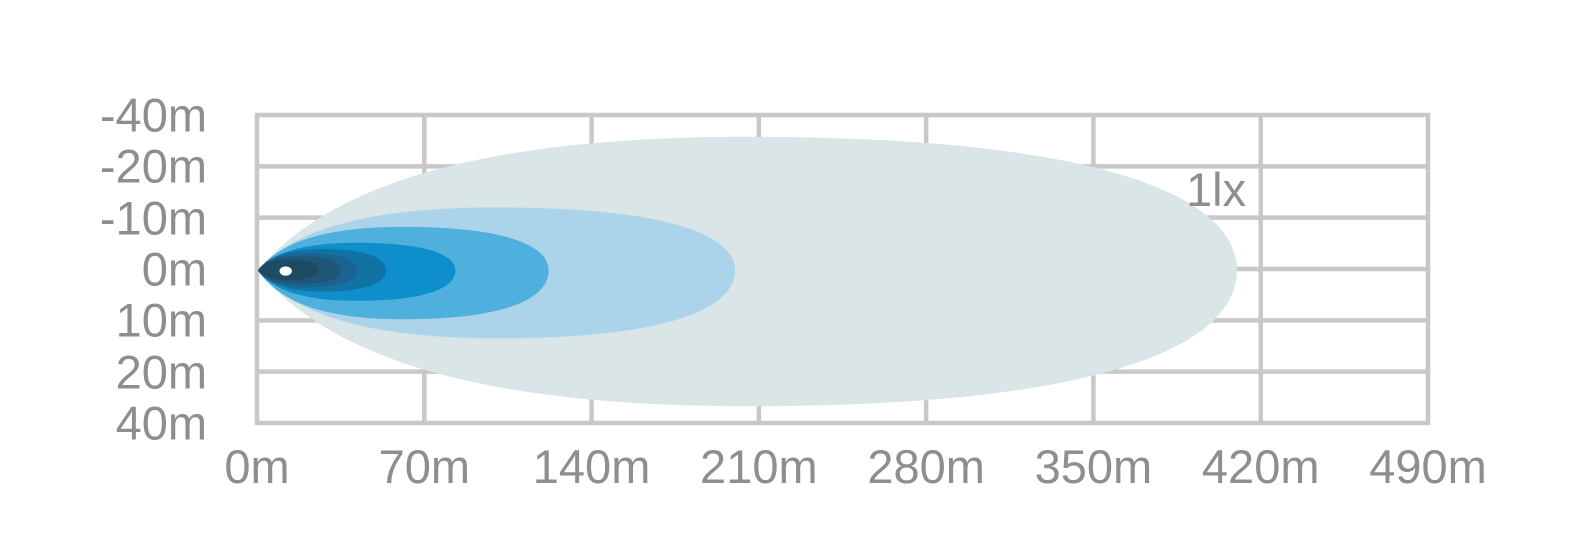 The image size is (1573, 533). What do you see at coordinates (591, 466) in the screenshot?
I see `x-tick-label: 140m` at bounding box center [591, 466].